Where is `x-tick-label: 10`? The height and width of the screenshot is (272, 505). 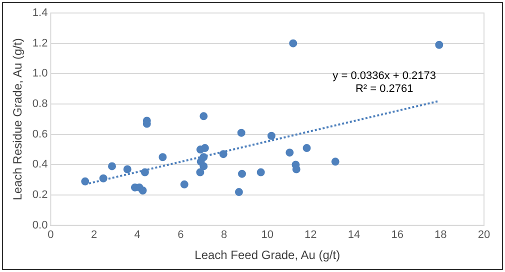
x-tick-label: 10 is located at coordinates (267, 235).